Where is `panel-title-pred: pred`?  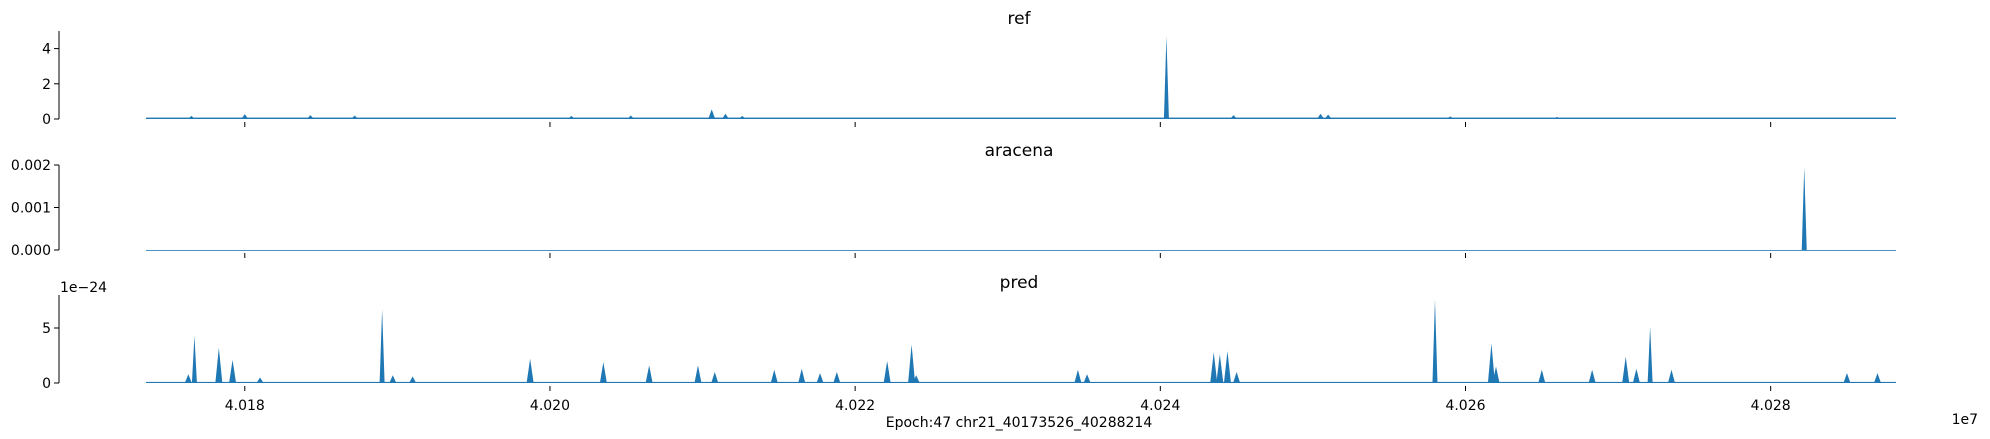 panel-title-pred: pred is located at coordinates (1019, 283).